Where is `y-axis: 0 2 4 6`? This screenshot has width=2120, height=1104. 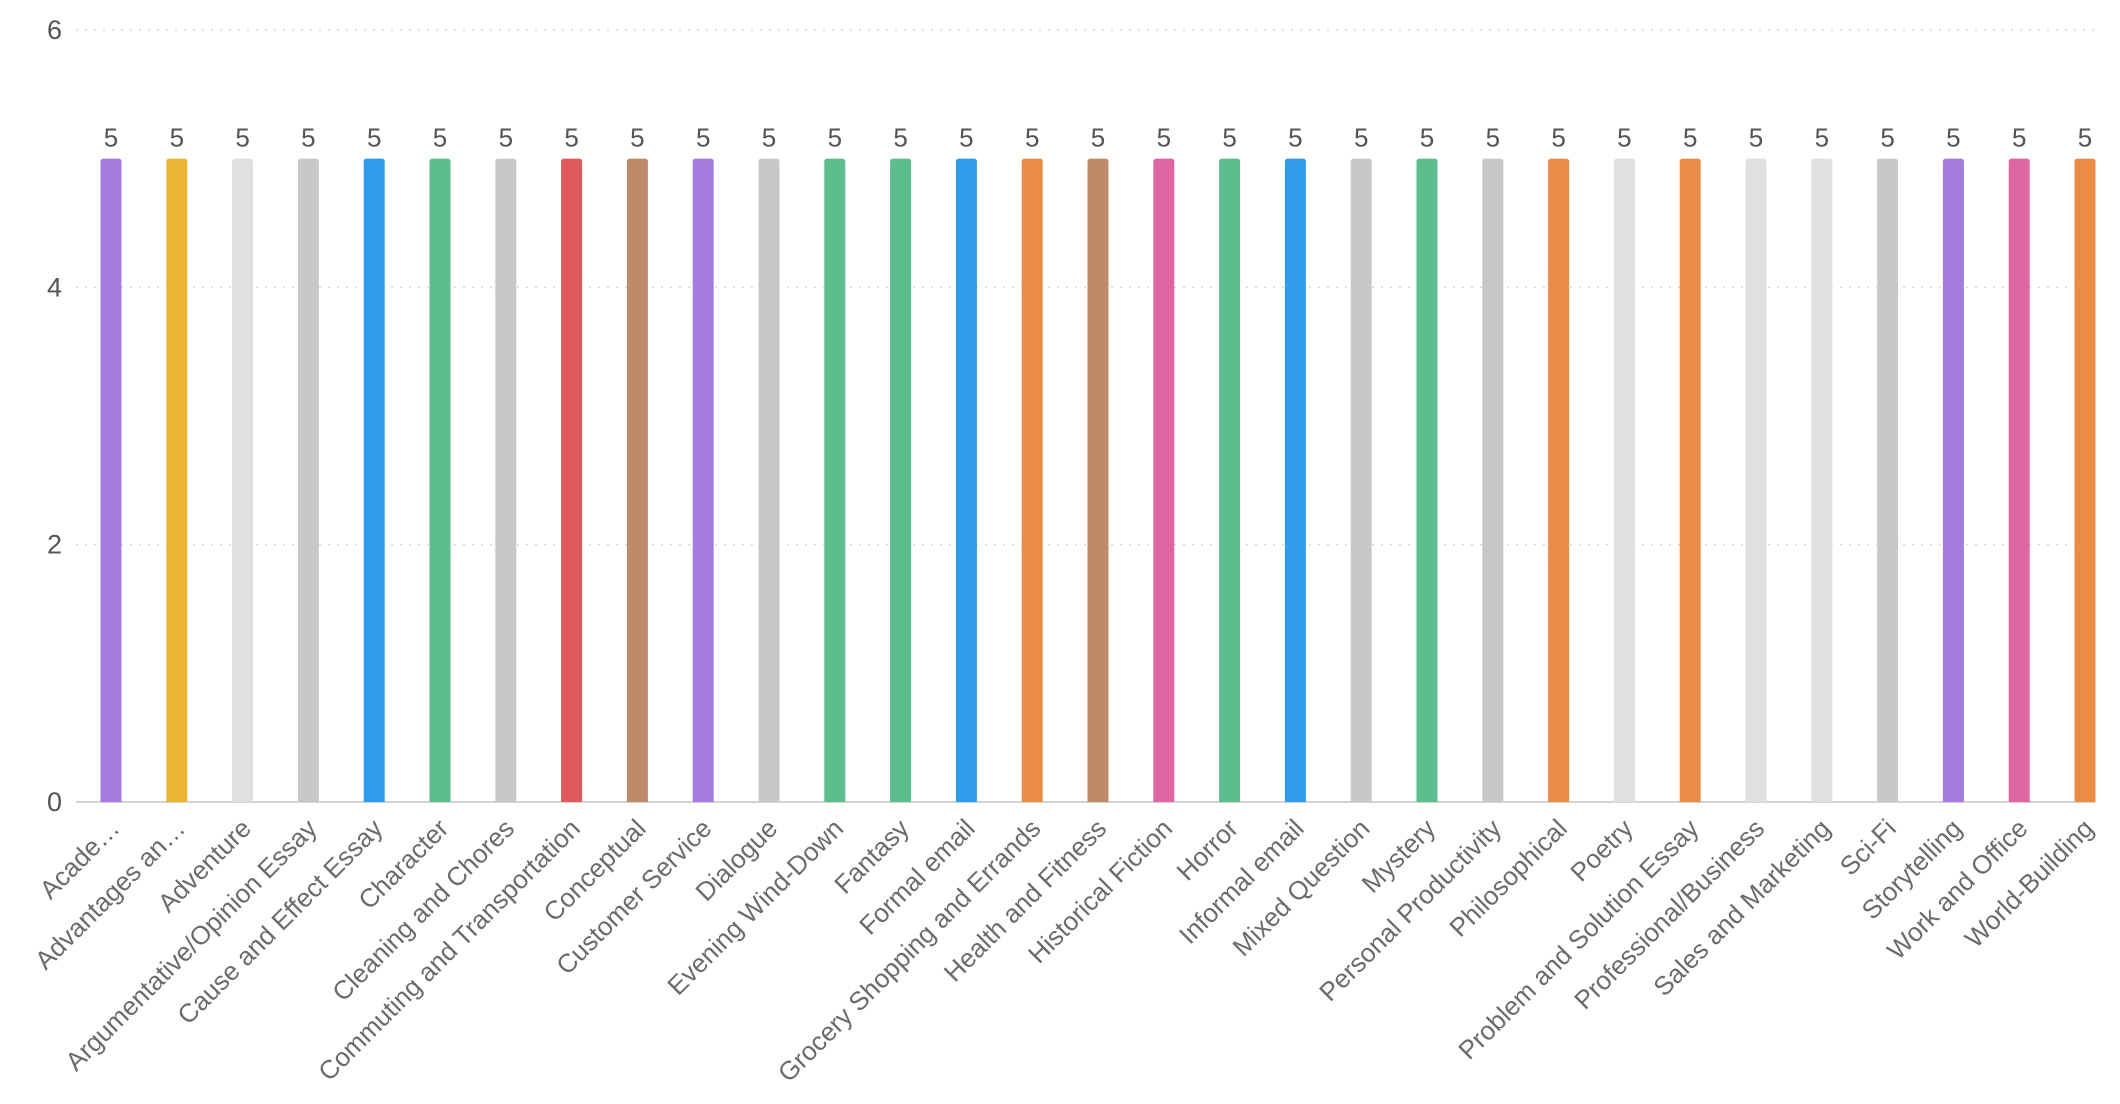 y-axis: 0 2 4 6 is located at coordinates (54, 416).